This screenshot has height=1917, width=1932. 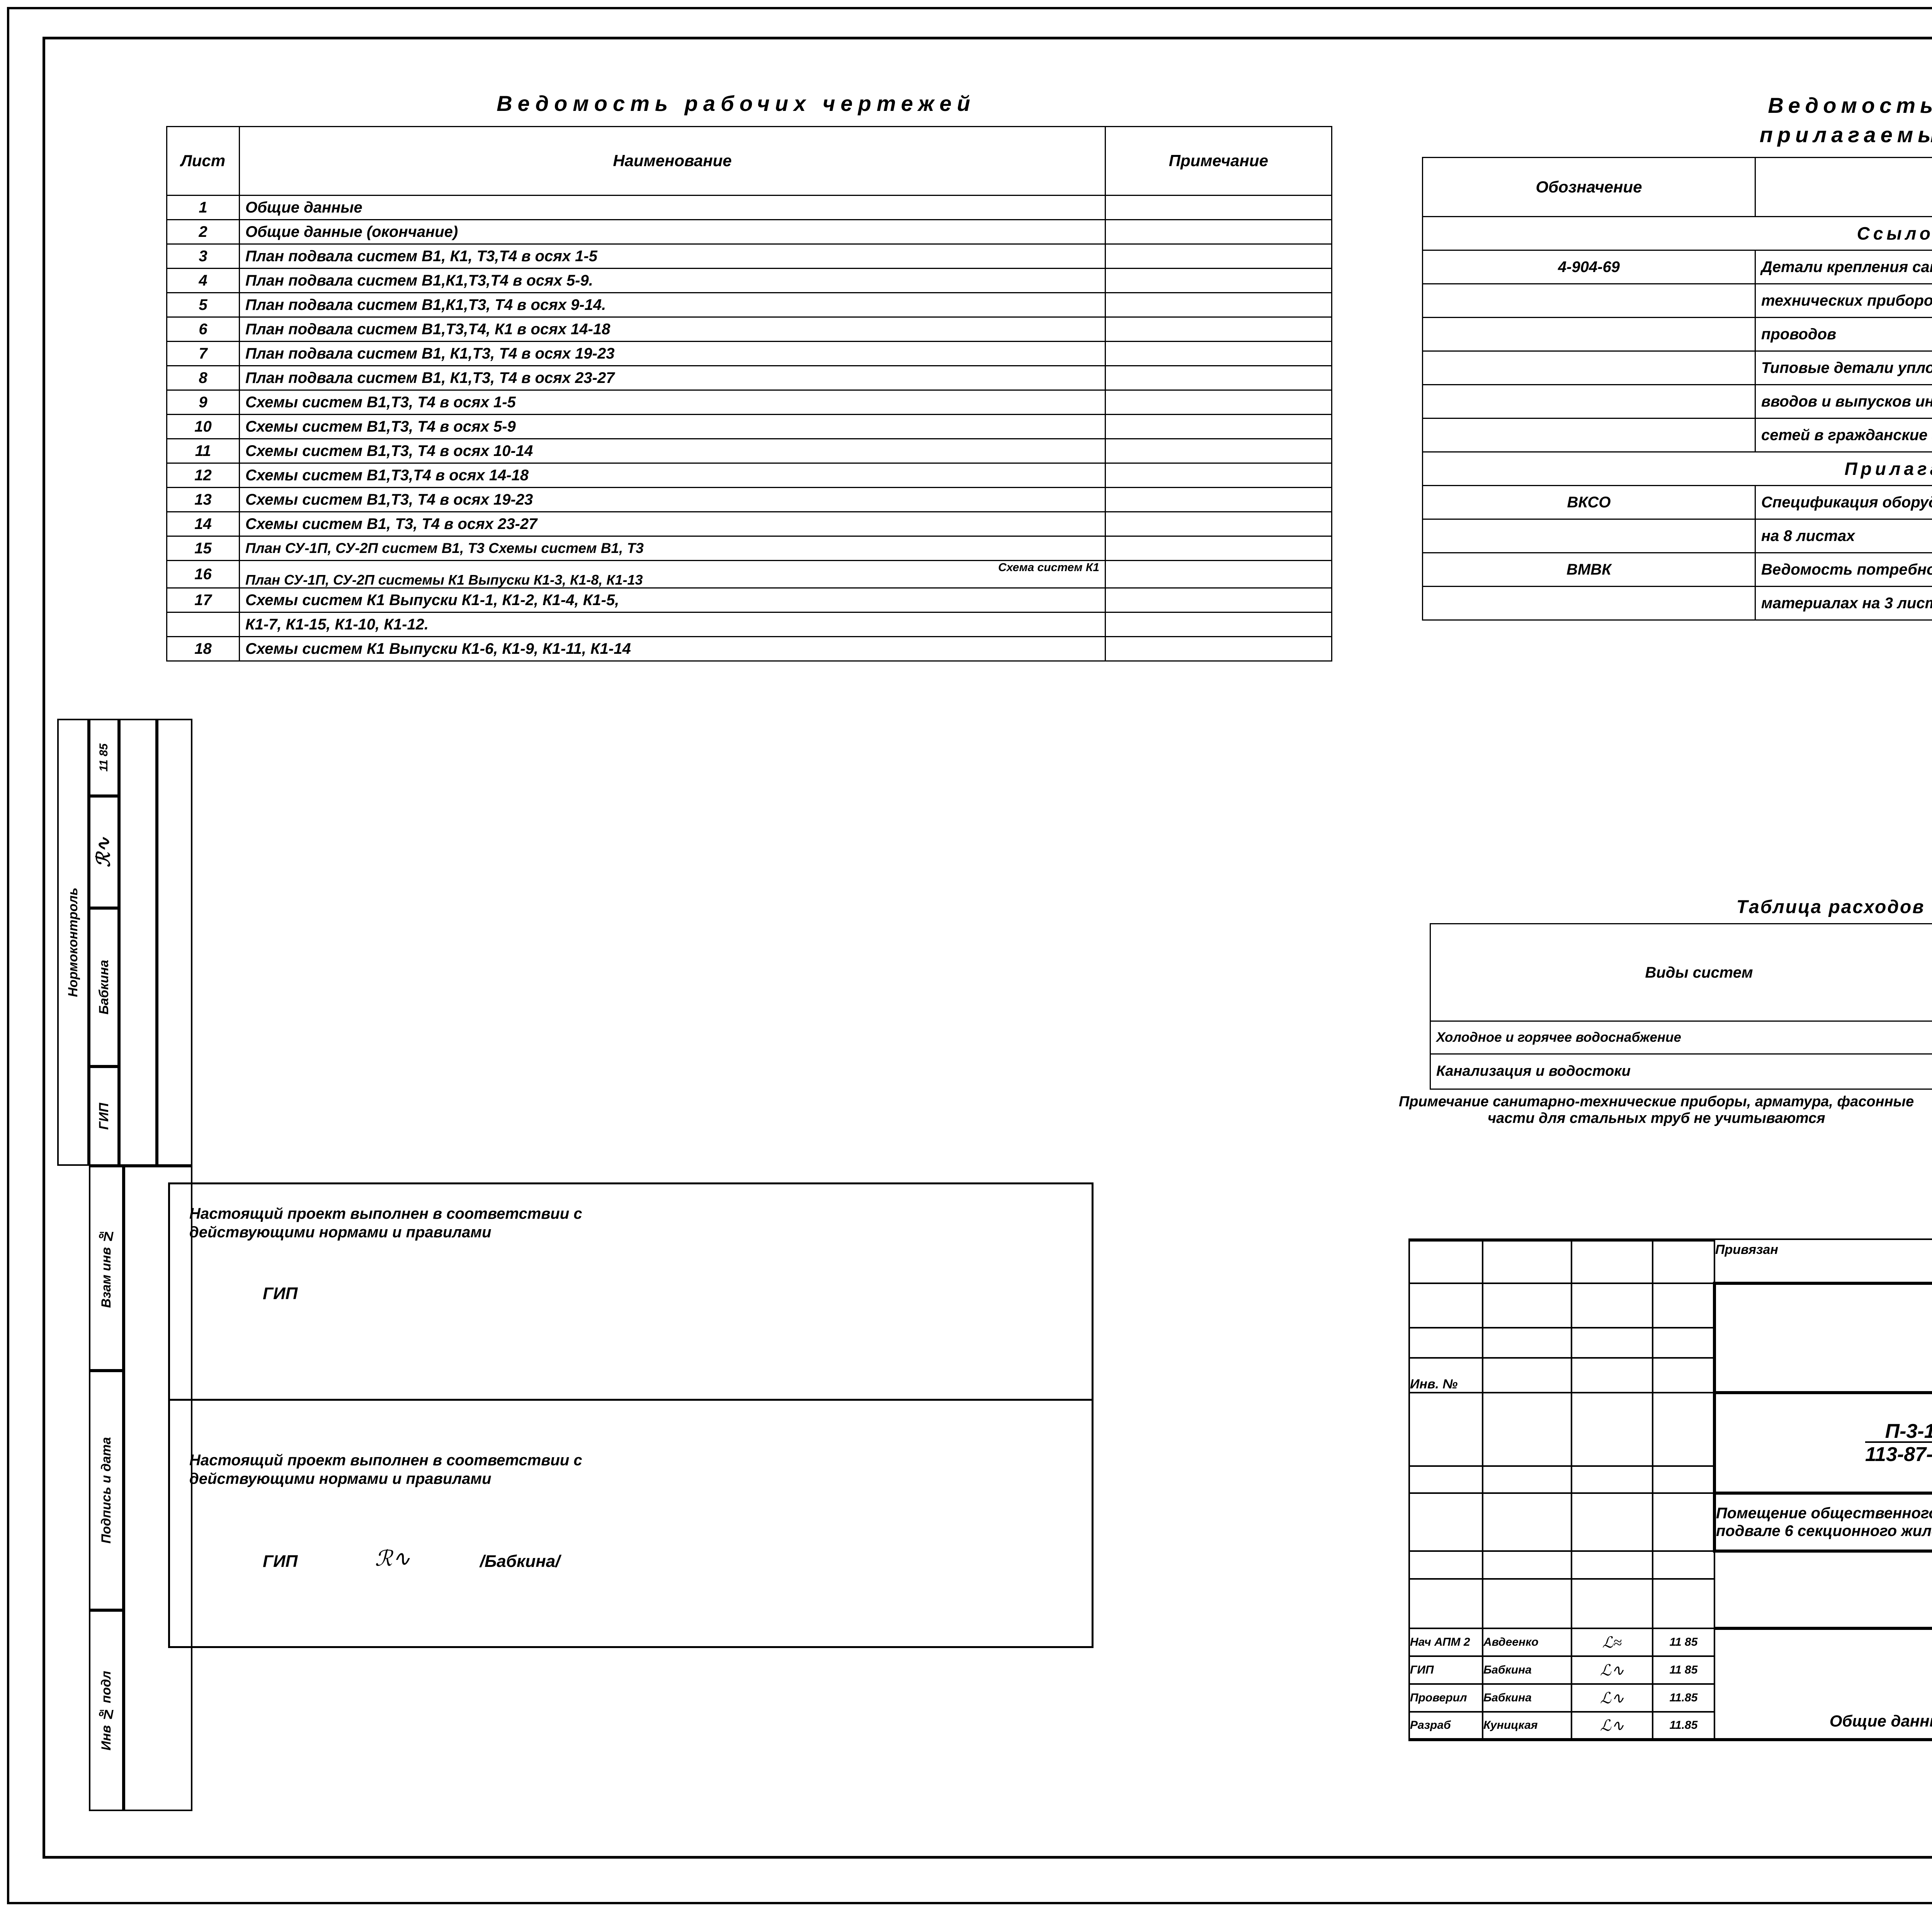 What do you see at coordinates (203, 305) in the screenshot?
I see `row-sheet: 5` at bounding box center [203, 305].